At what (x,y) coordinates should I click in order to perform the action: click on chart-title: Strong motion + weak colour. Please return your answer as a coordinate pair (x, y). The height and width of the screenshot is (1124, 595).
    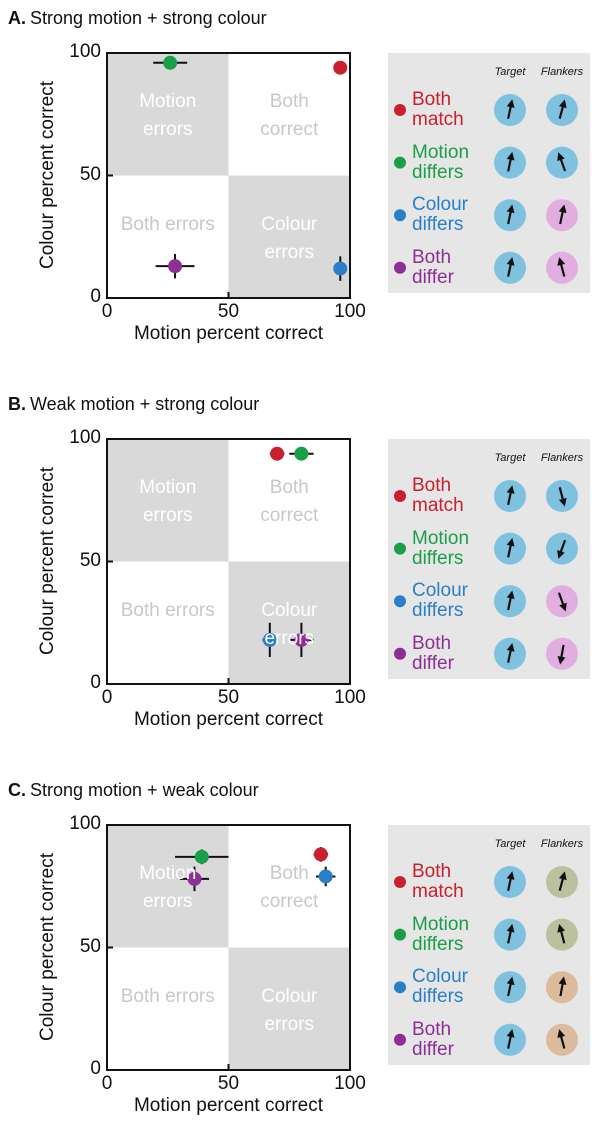
    Looking at the image, I should click on (144, 790).